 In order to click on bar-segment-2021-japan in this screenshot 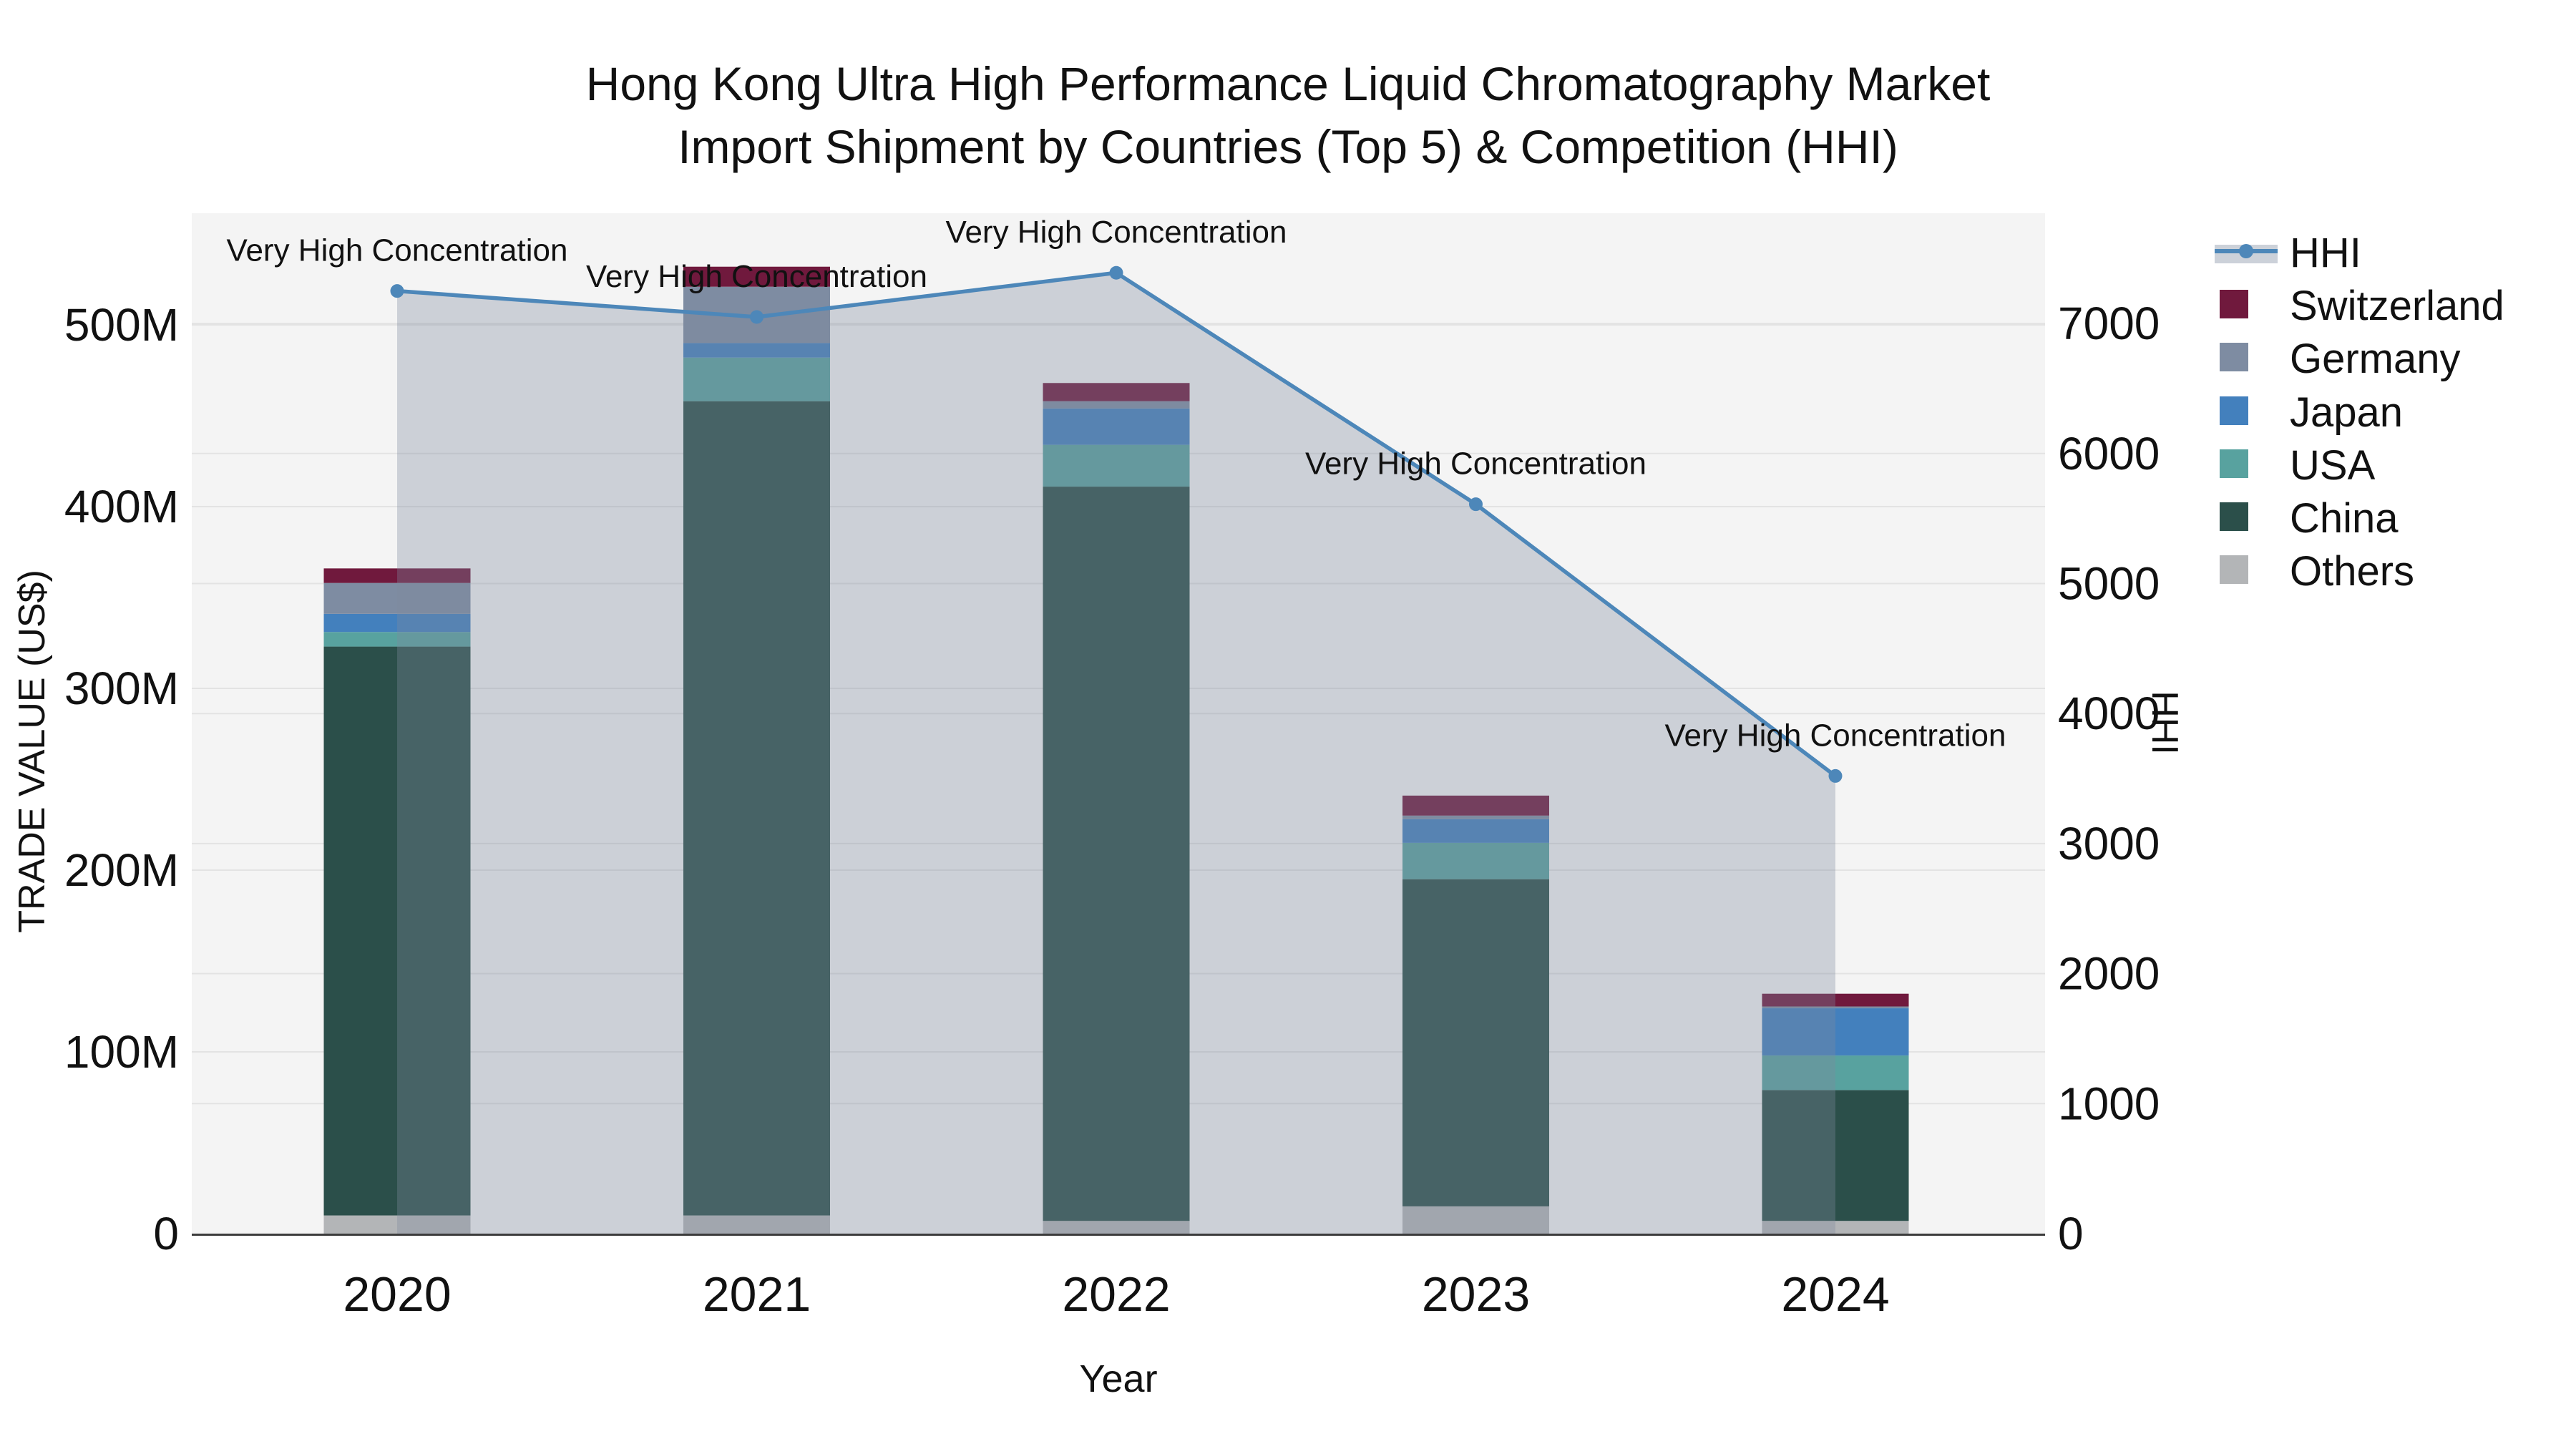, I will do `click(756, 350)`.